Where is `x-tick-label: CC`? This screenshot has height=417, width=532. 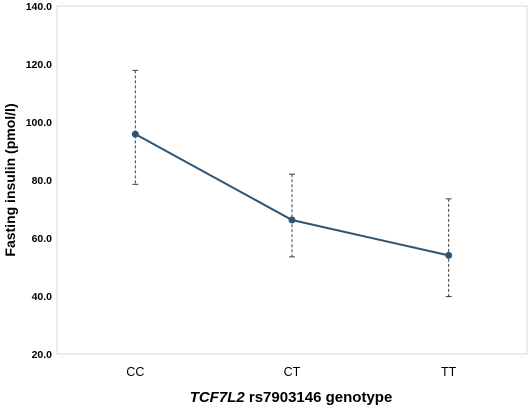 x-tick-label: CC is located at coordinates (135, 372).